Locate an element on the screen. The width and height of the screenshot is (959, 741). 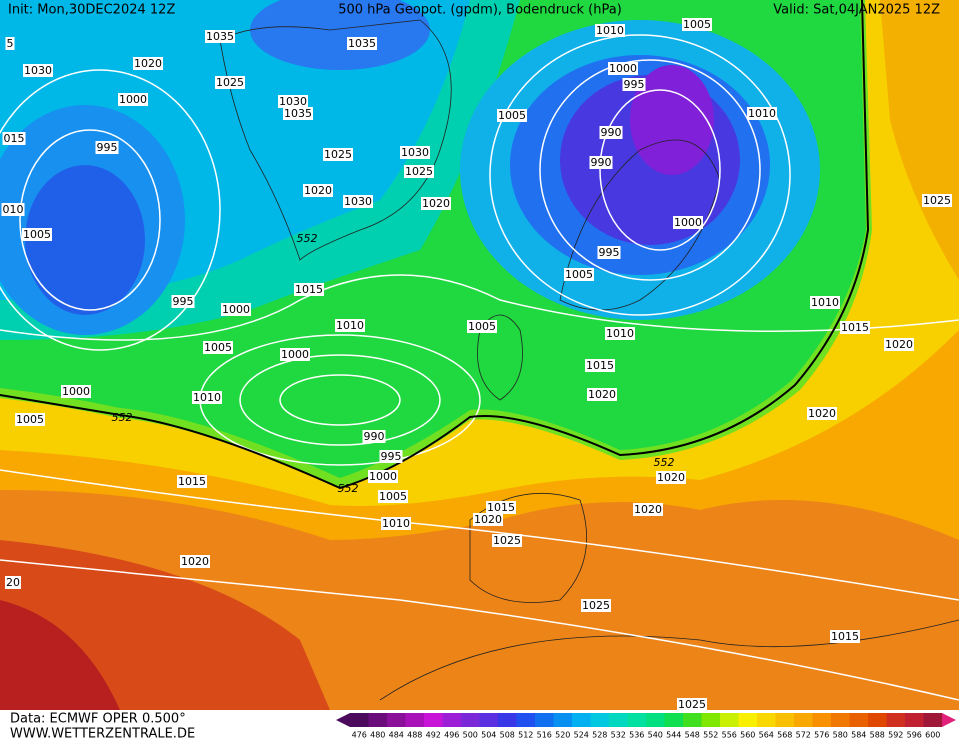
map-title: 500 hPa Geopot. (gpdm), Bodendruck (hPa) is located at coordinates (480, 10).